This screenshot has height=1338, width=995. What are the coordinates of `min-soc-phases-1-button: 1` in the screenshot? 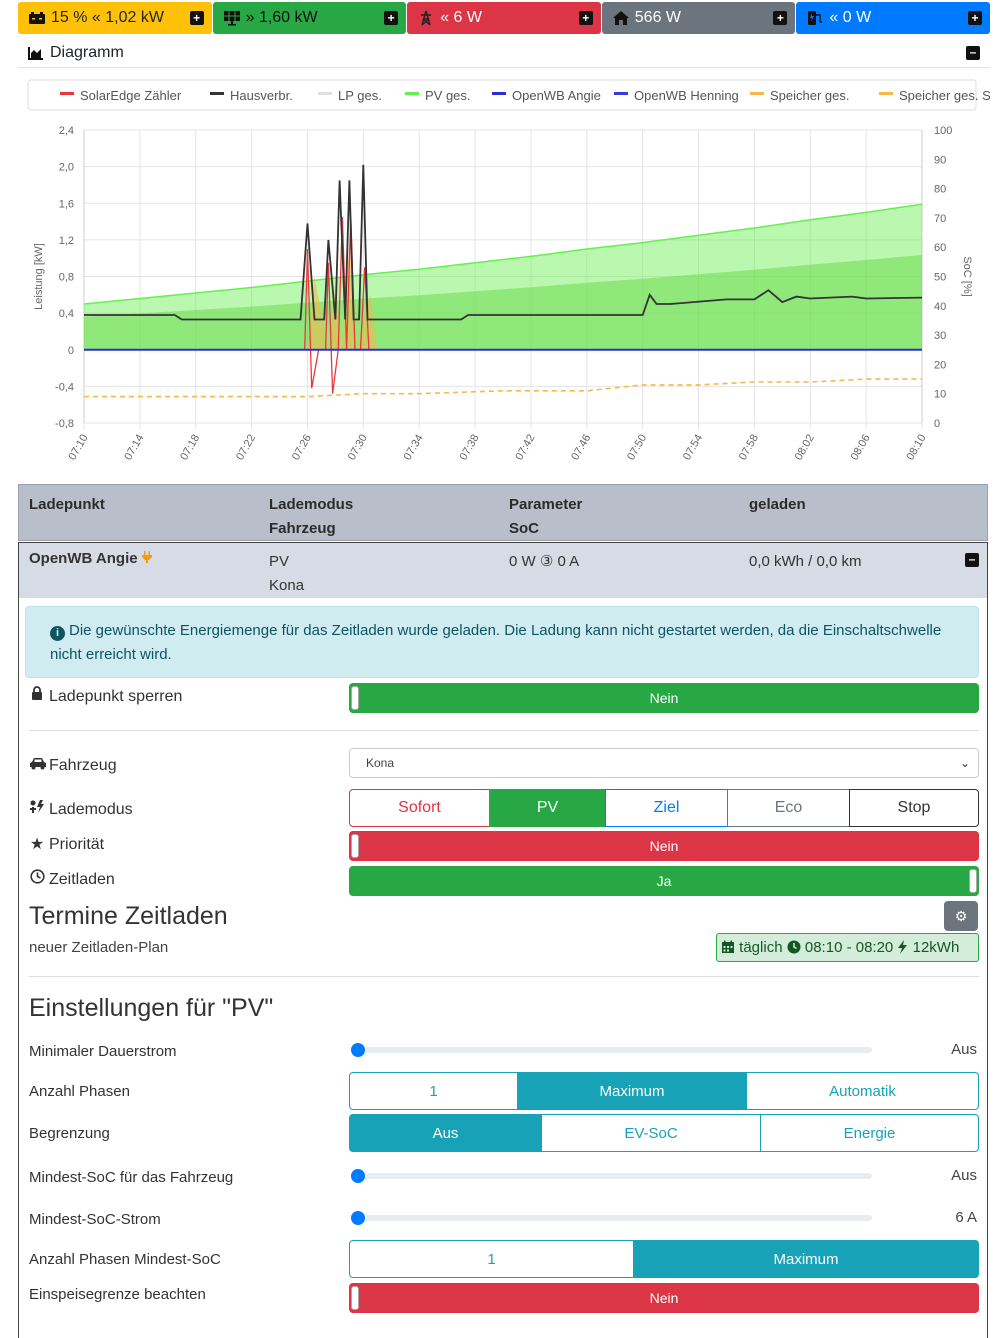 It's located at (491, 1259).